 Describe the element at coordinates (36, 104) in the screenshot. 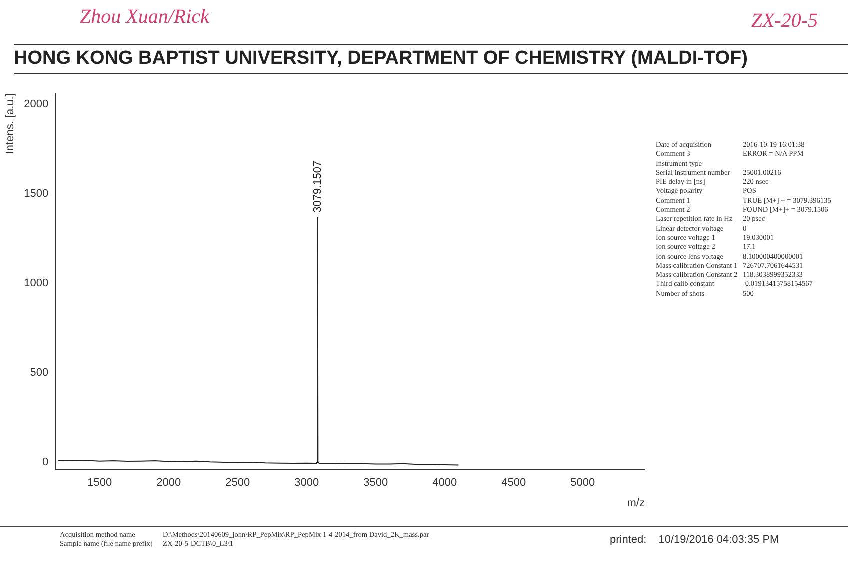

I see `y-tick-label: 2000` at that location.